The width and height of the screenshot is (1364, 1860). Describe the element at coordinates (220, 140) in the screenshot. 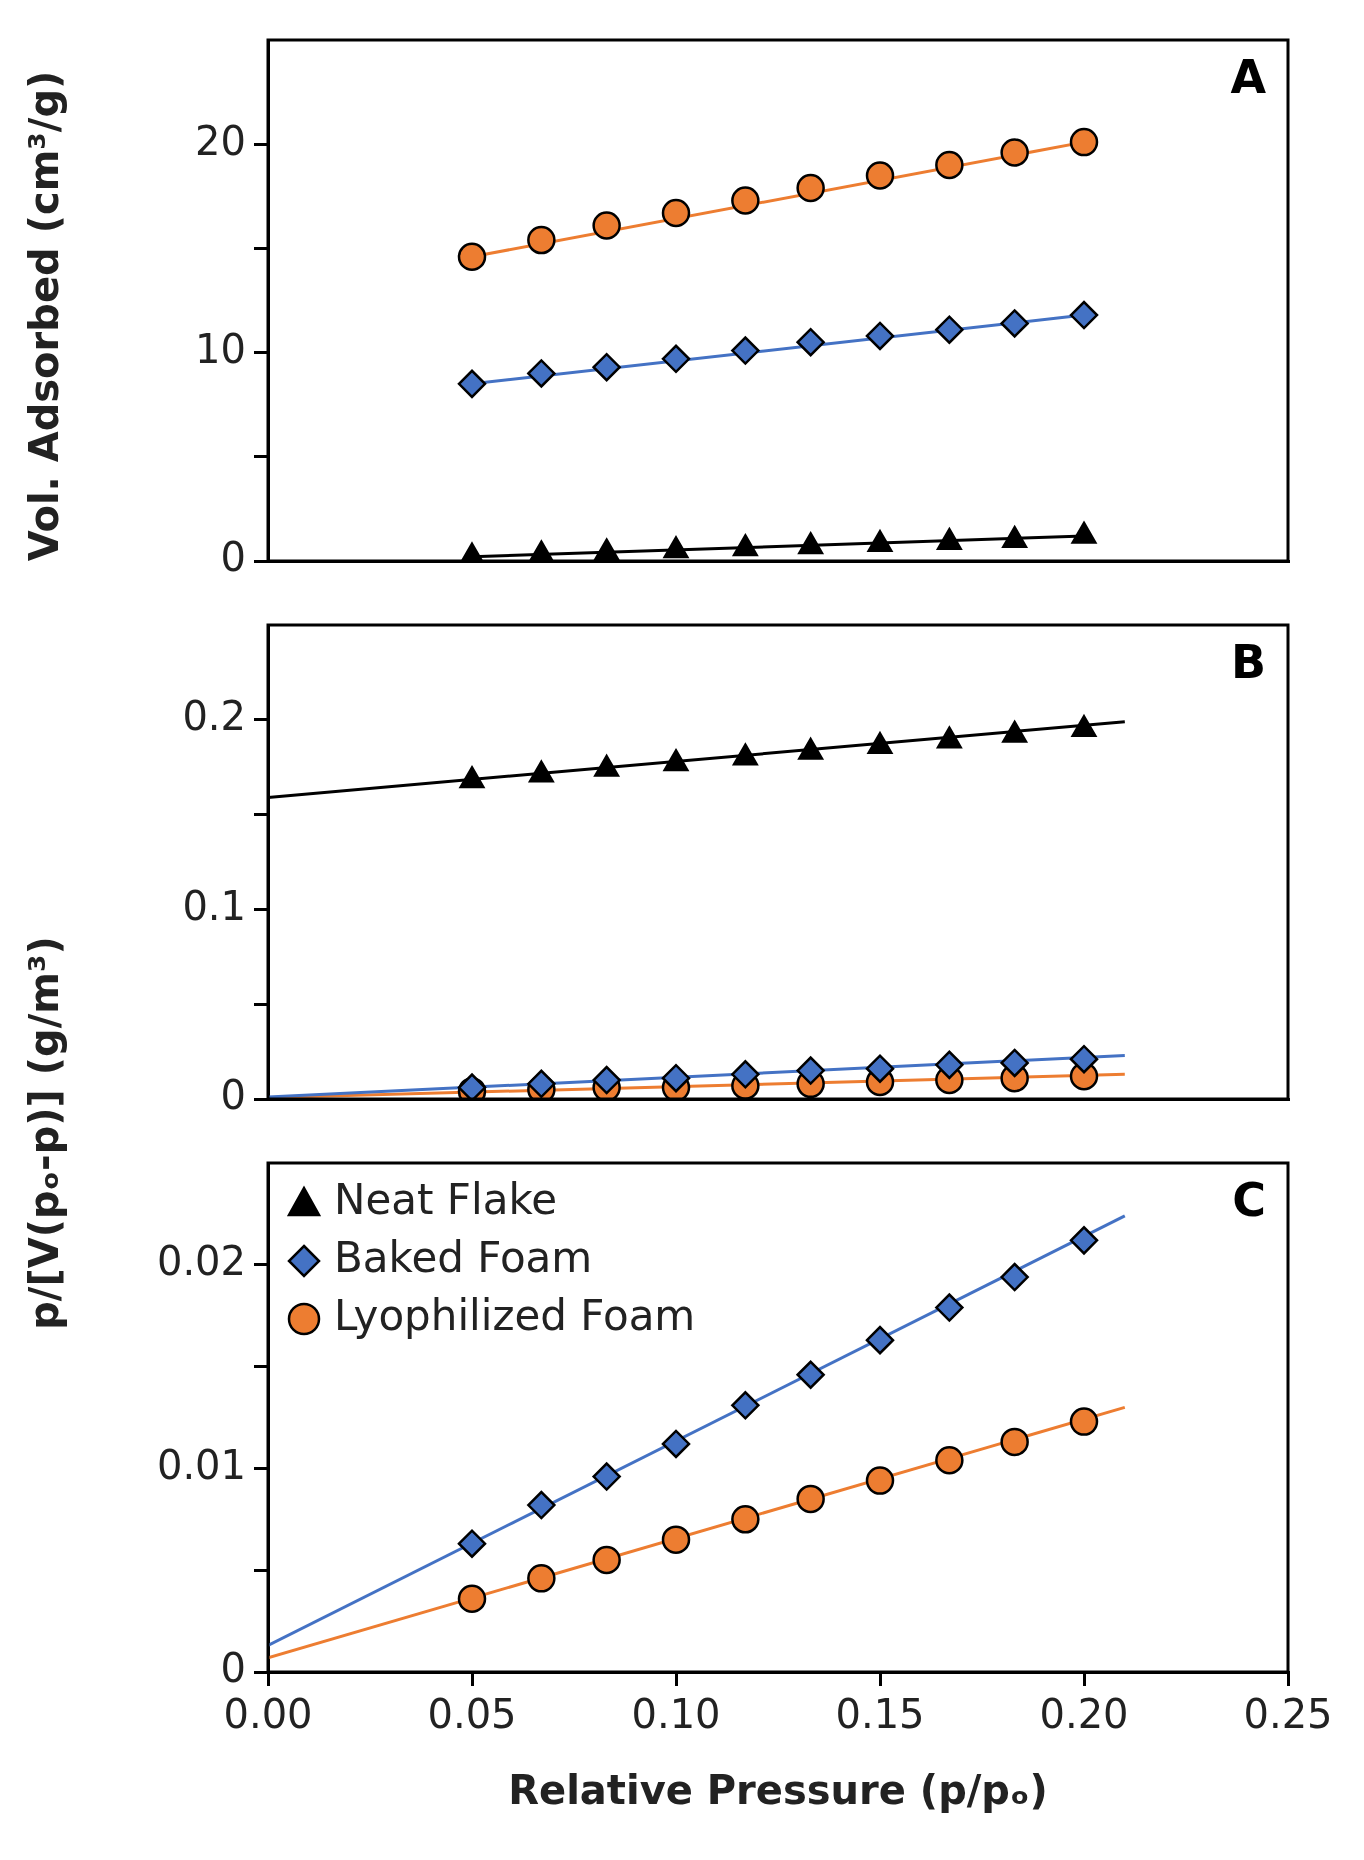

I see `y-tick-label: 20` at that location.